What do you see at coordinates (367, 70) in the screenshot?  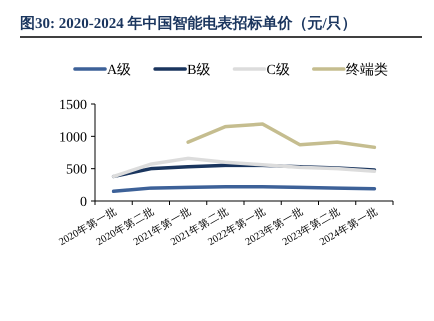 I see `legend-label: 终端类` at bounding box center [367, 70].